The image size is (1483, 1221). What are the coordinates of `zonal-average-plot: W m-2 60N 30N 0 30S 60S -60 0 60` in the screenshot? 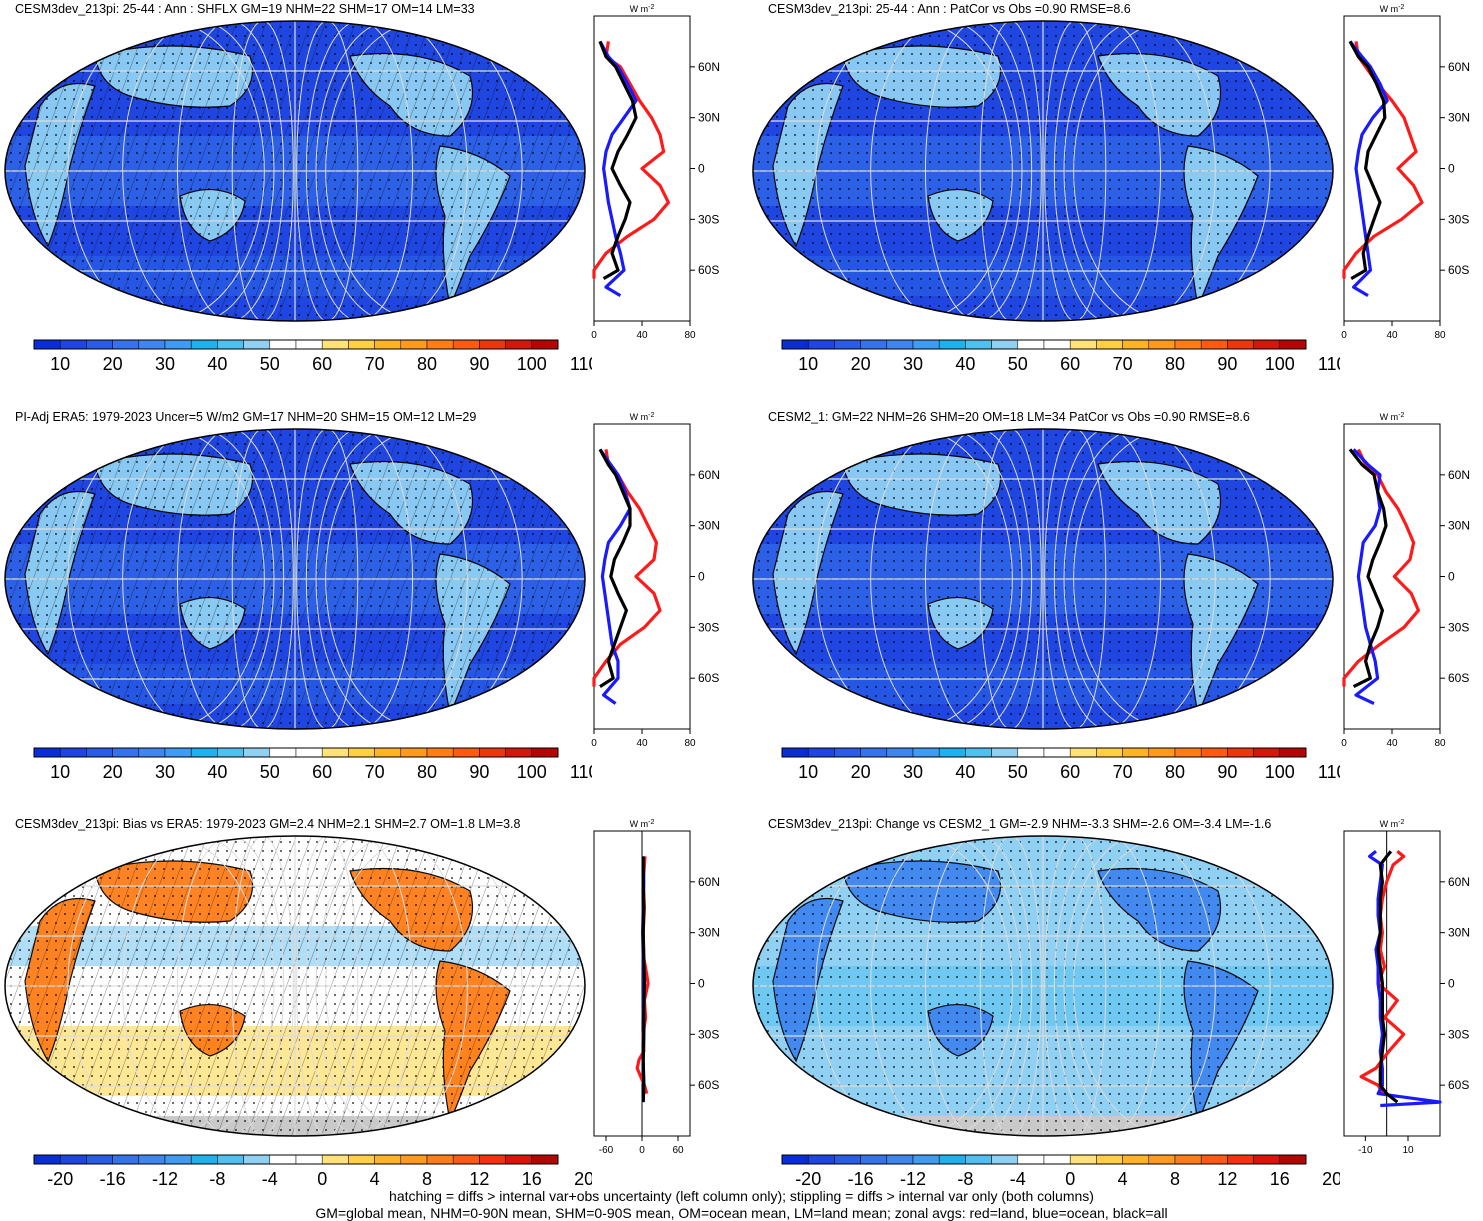 It's located at (656, 987).